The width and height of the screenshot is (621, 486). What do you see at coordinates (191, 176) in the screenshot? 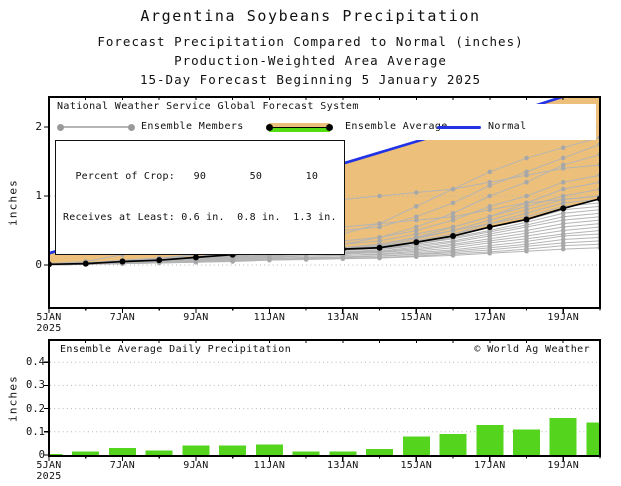
I see `crop-percent-line: Percent of Crop: 90 50 10` at bounding box center [191, 176].